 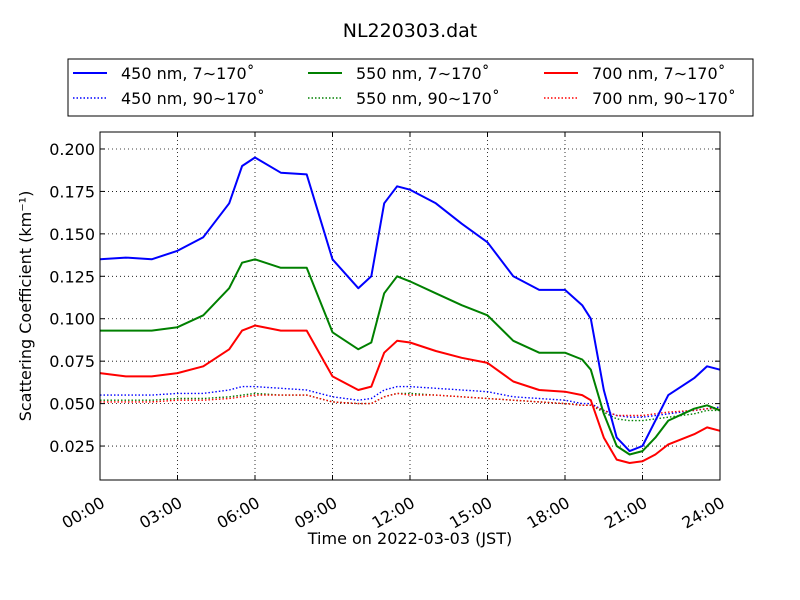 I want to click on legend-label-4: 700 nm, 7∼170˚, so click(x=659, y=73).